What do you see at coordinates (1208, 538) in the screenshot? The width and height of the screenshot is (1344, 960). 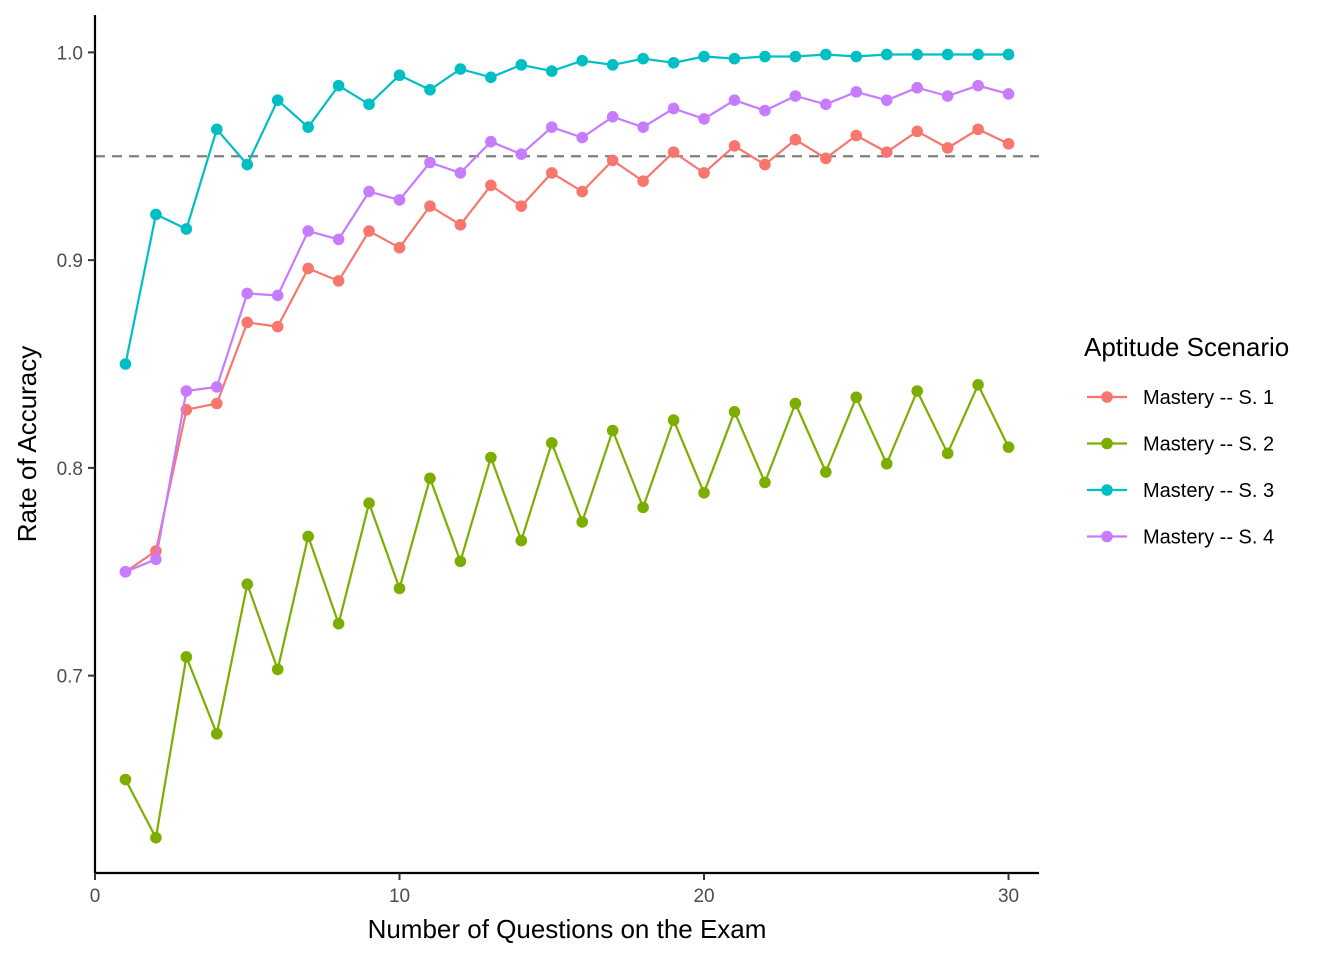 I see `legend-label: Mastery -- S. 4` at bounding box center [1208, 538].